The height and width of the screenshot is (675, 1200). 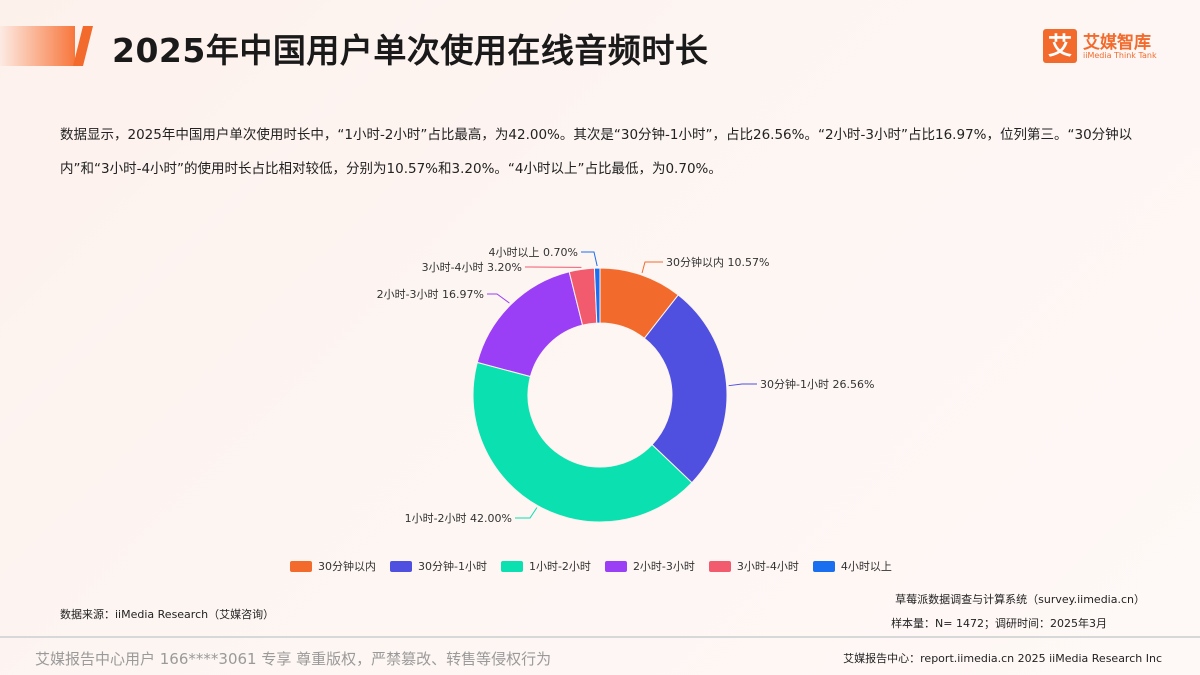 What do you see at coordinates (663, 566) in the screenshot?
I see `legend-label-3: 2小时-3小时` at bounding box center [663, 566].